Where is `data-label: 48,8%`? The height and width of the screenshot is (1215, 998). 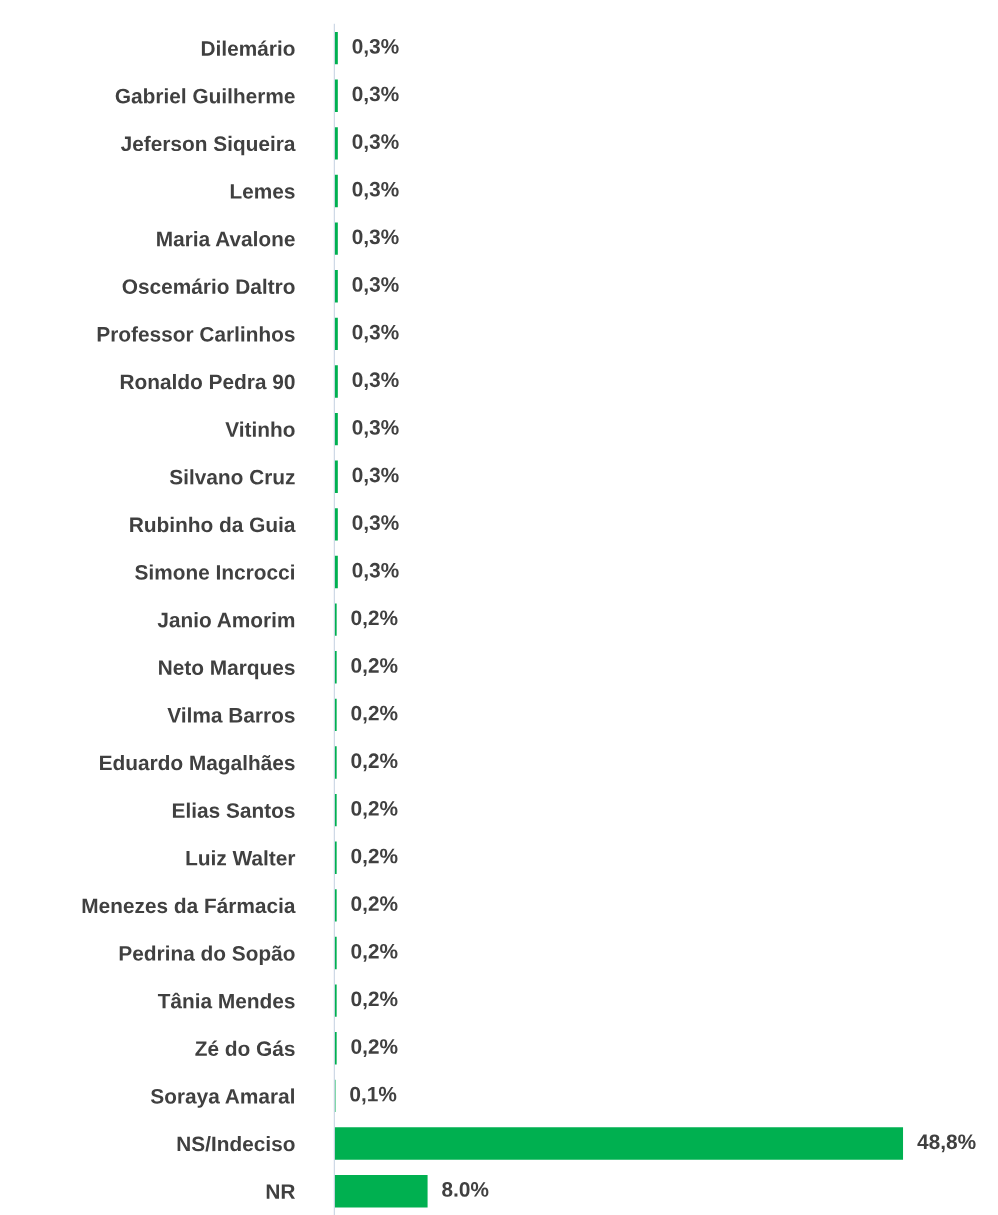 data-label: 48,8% is located at coordinates (946, 1143).